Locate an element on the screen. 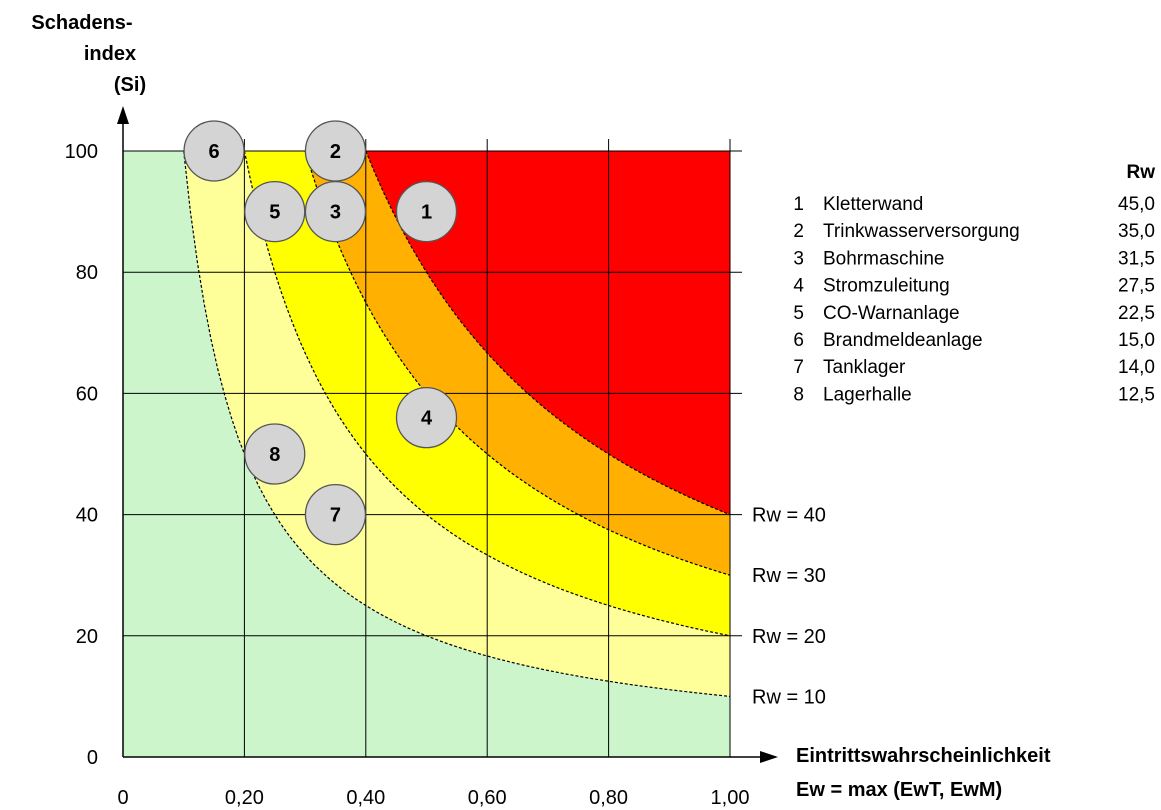 This screenshot has width=1161, height=810. y-axis-title: Schadens- index (Si) is located at coordinates (88, 54).